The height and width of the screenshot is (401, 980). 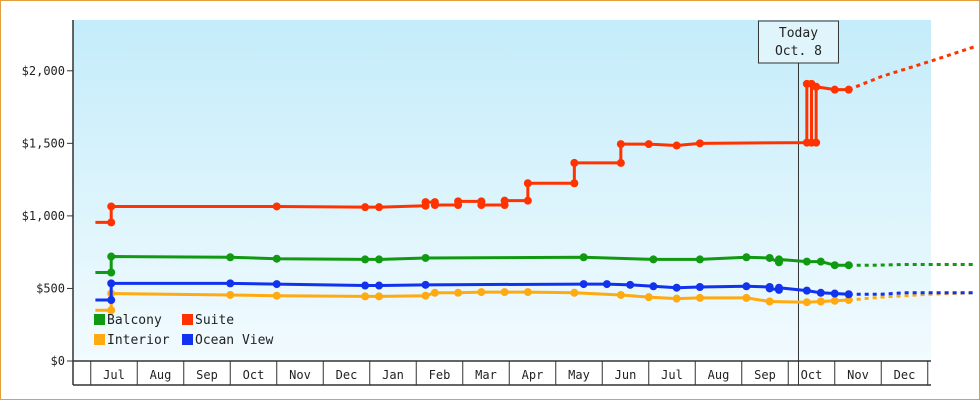 I want to click on x-tick-label: Sep, so click(x=765, y=375).